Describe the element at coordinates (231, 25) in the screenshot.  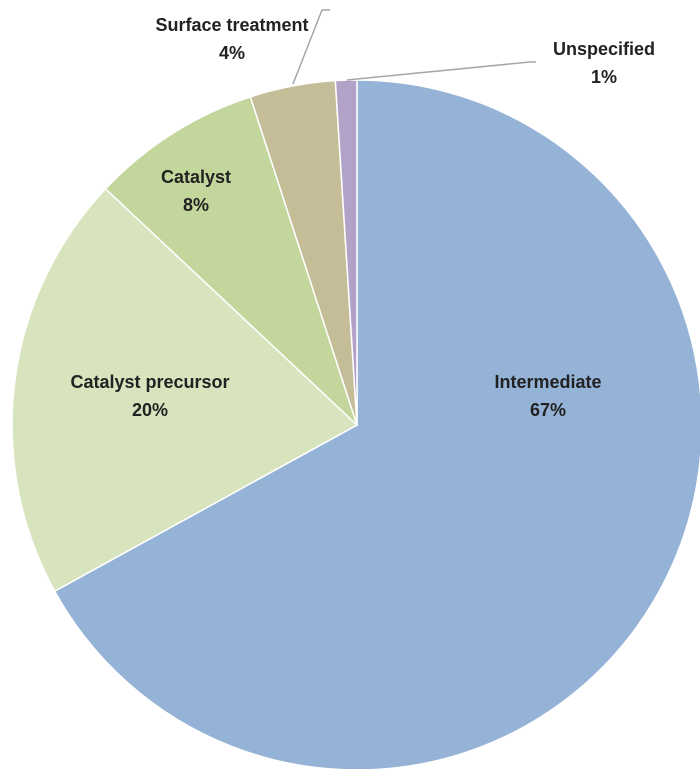
I see `slice-label: Surface treatment` at that location.